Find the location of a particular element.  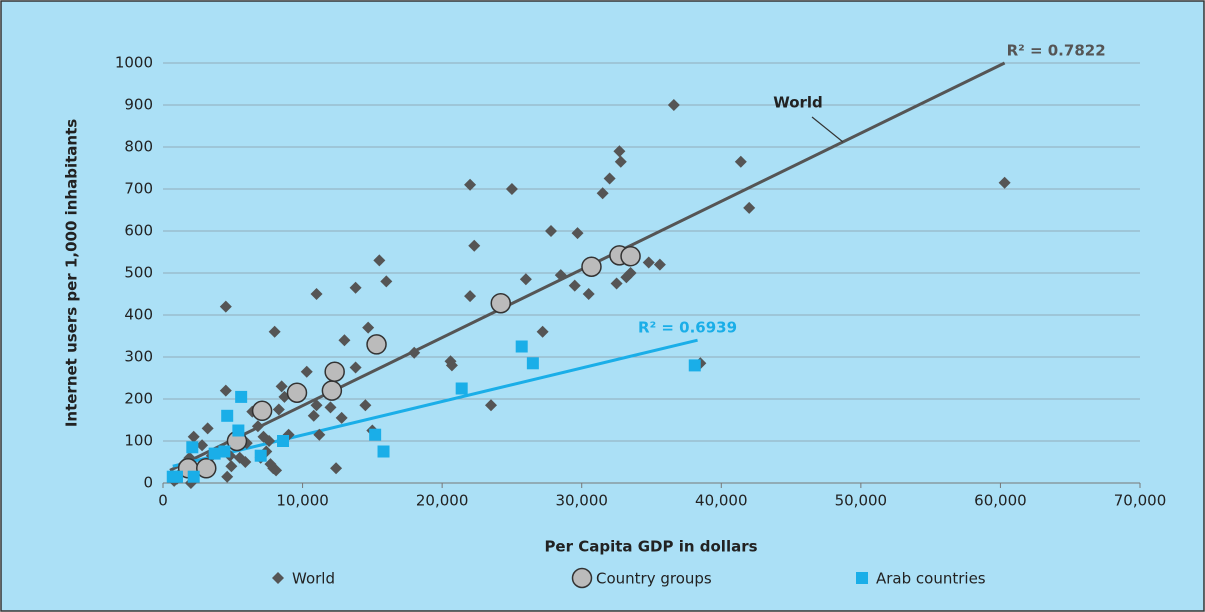

y-tick-label: 100 is located at coordinates (138, 441).